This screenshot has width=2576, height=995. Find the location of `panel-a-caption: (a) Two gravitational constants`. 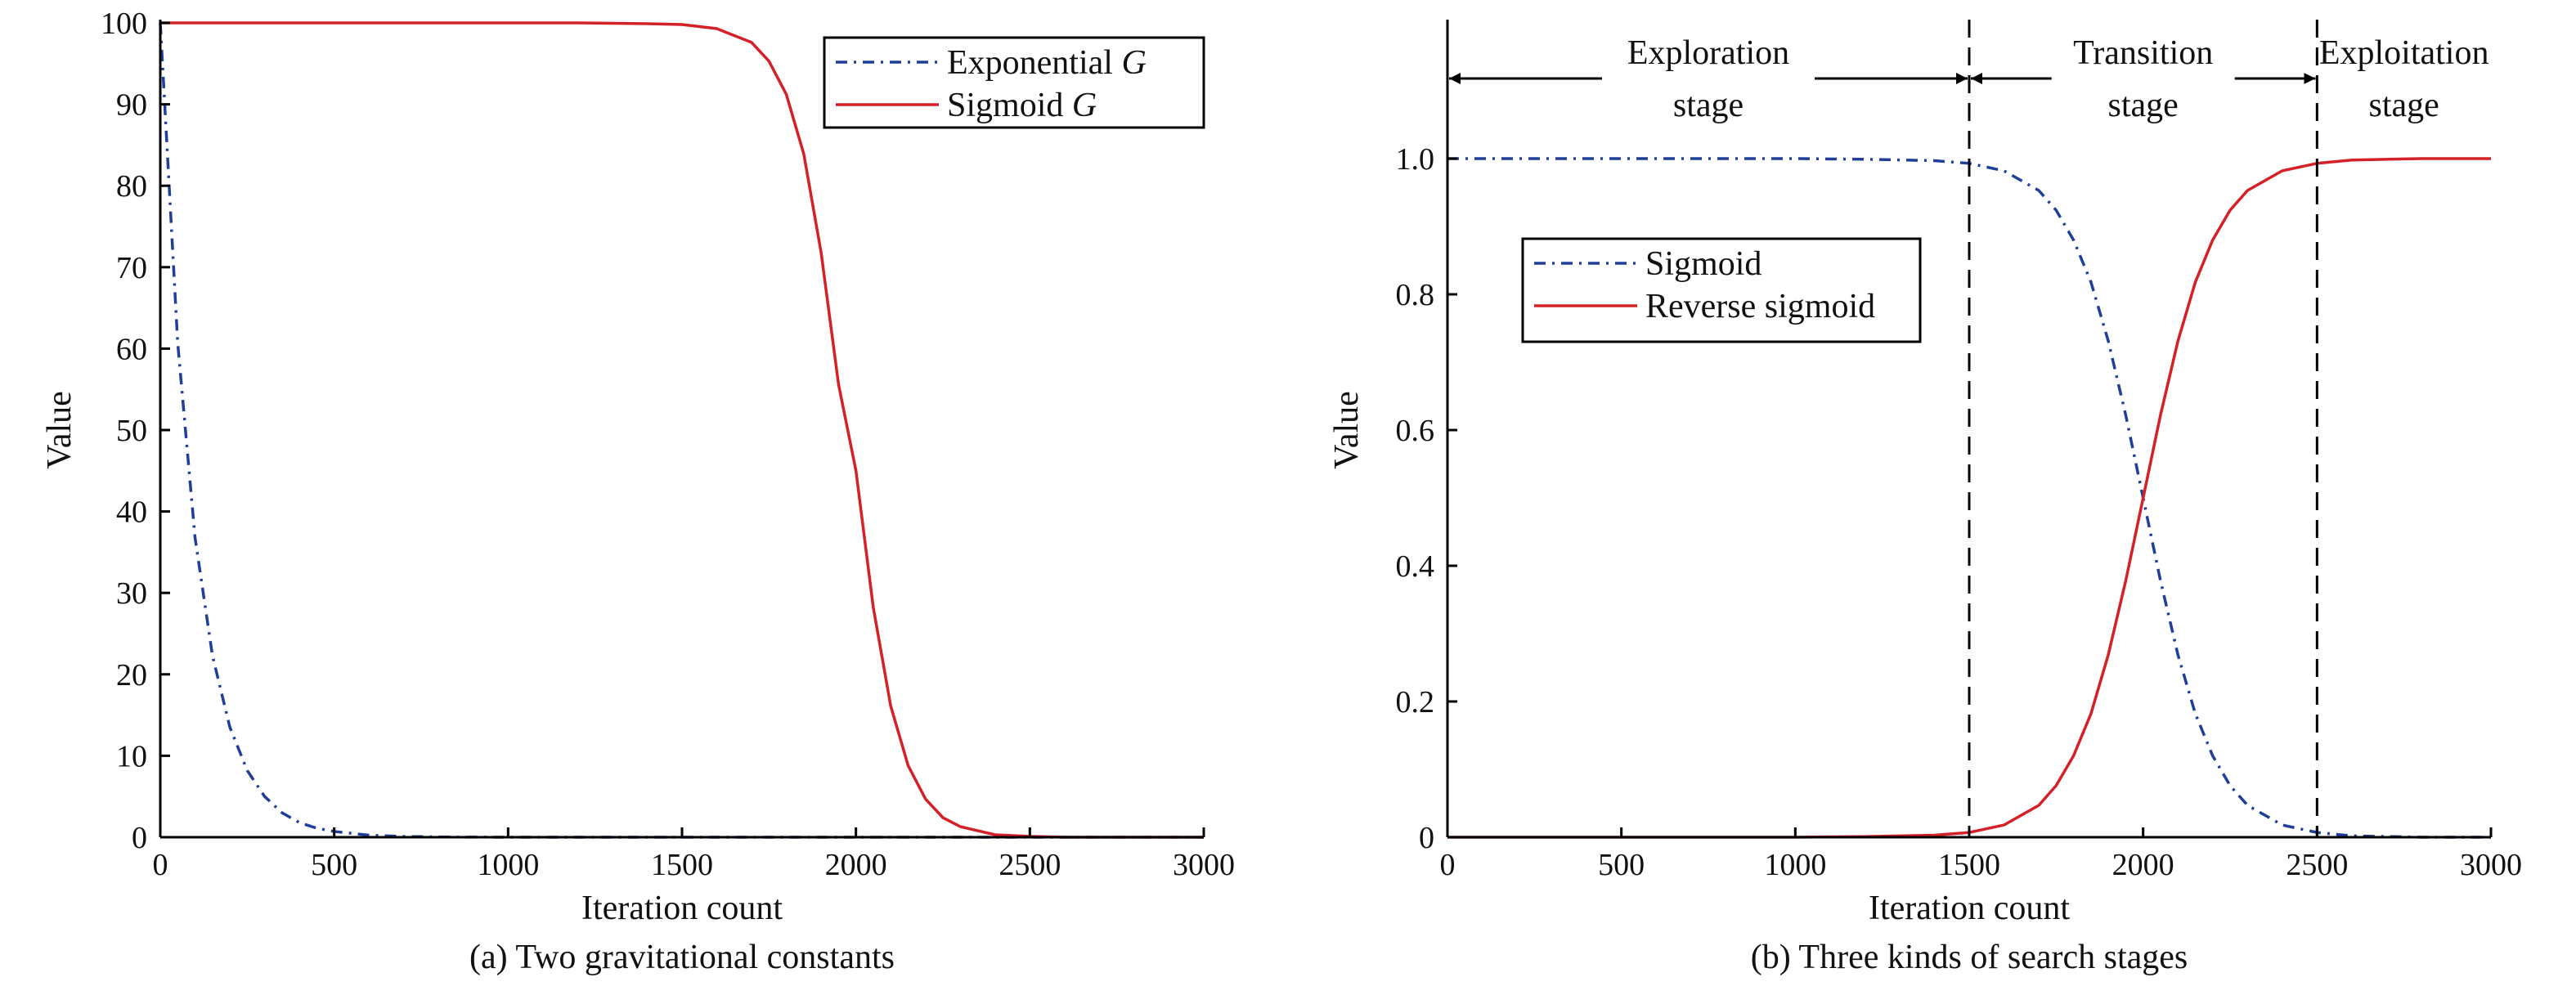

panel-a-caption: (a) Two gravitational constants is located at coordinates (682, 957).